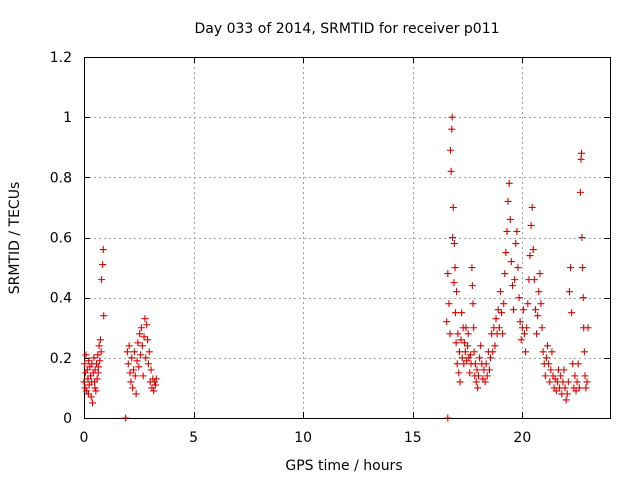 This screenshot has height=480, width=640. Describe the element at coordinates (15, 238) in the screenshot. I see `y-axis-label: SRMTID / TECUs` at that location.